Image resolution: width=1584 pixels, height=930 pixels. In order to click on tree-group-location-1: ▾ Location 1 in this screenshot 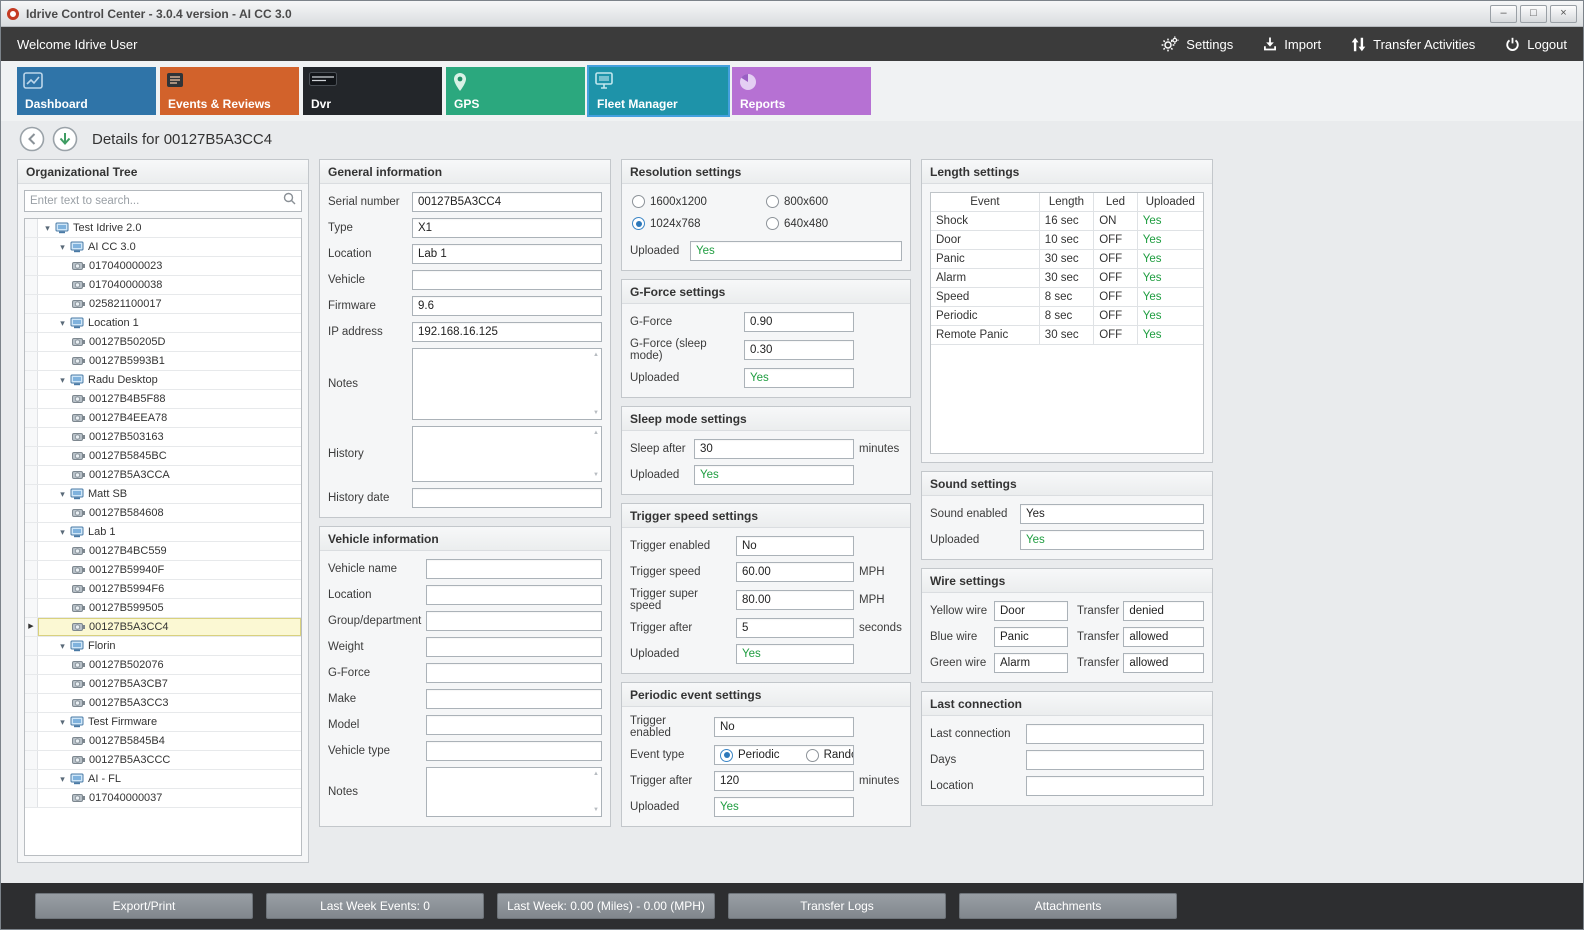, I will do `click(163, 323)`.